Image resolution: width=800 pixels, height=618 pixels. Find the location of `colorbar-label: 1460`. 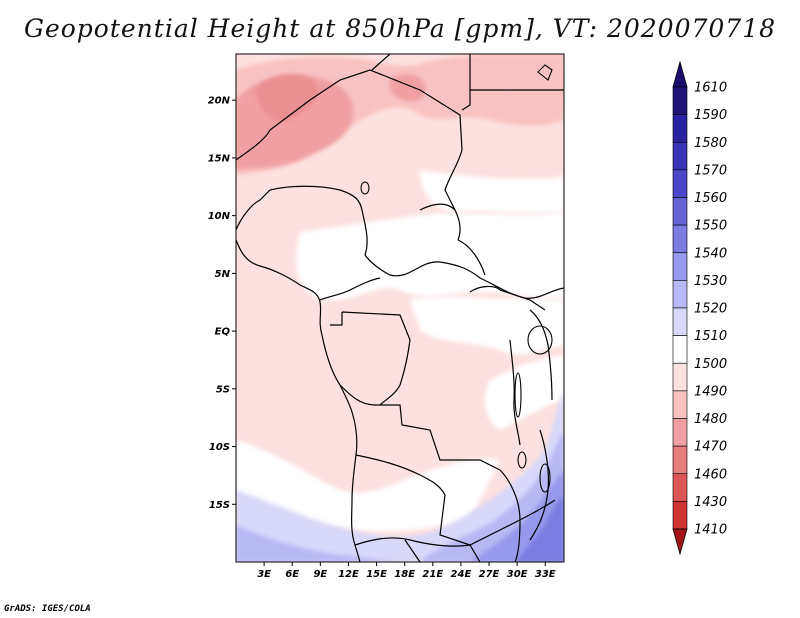

colorbar-label: 1460 is located at coordinates (710, 474).